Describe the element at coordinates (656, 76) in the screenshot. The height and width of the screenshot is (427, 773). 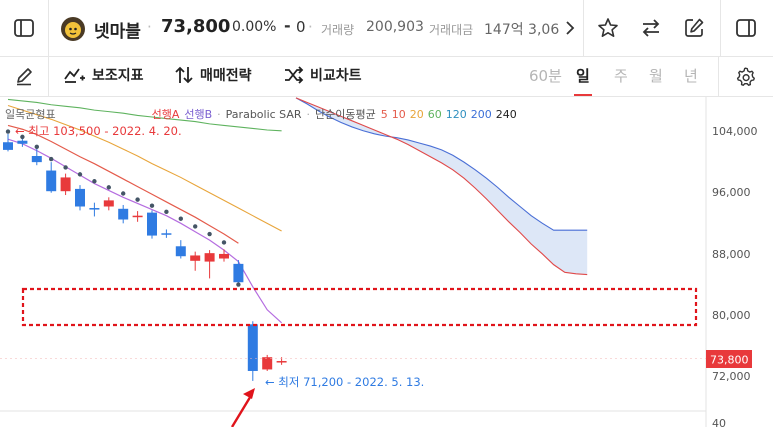
I see `period-month: 월` at that location.